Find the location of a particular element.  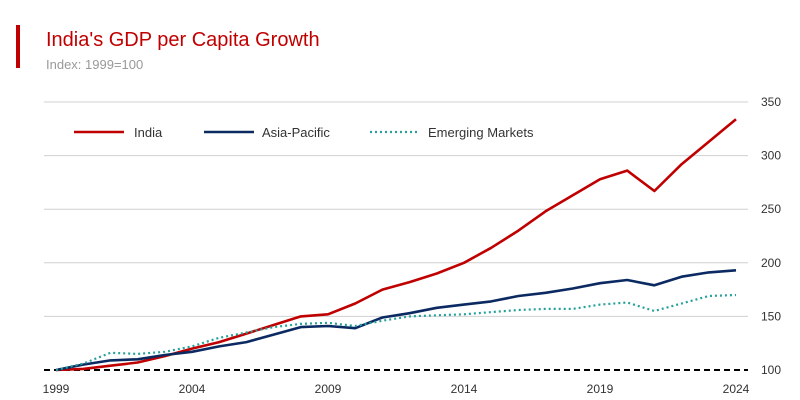

y-tick-label: 250 is located at coordinates (771, 209).